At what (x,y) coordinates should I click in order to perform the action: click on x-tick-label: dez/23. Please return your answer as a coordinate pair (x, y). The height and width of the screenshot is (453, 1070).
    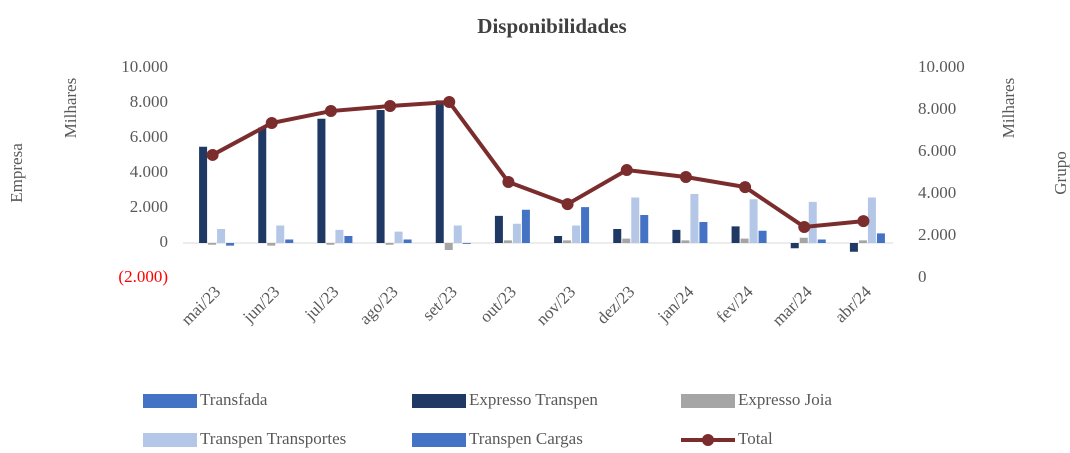
    Looking at the image, I should click on (615, 304).